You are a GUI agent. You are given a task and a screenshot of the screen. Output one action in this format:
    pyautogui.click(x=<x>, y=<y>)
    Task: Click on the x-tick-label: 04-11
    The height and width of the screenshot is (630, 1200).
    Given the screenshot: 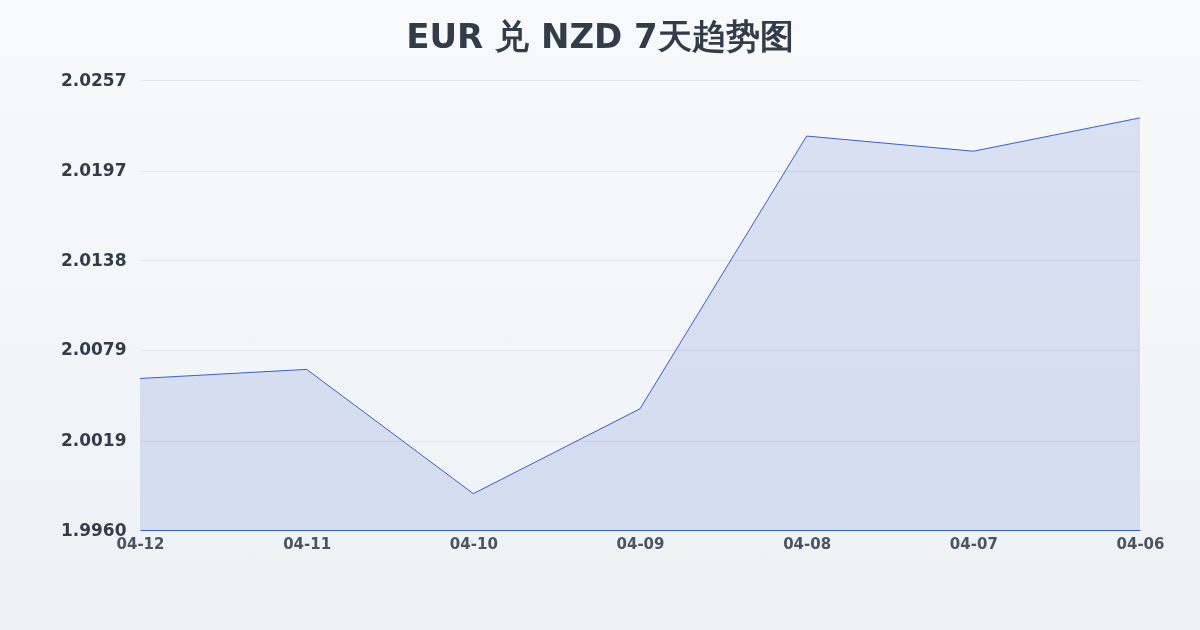 What is the action you would take?
    pyautogui.click(x=307, y=543)
    